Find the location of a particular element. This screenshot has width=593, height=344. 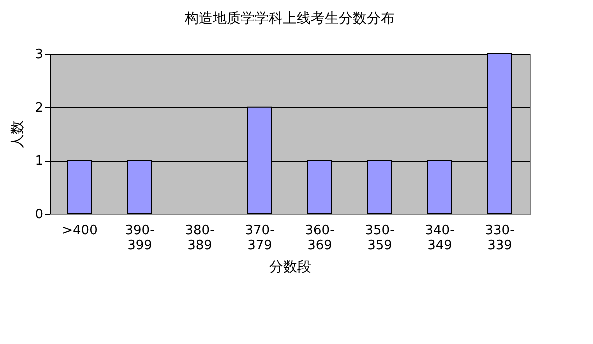

x-tick-label: 340-349 is located at coordinates (440, 239).